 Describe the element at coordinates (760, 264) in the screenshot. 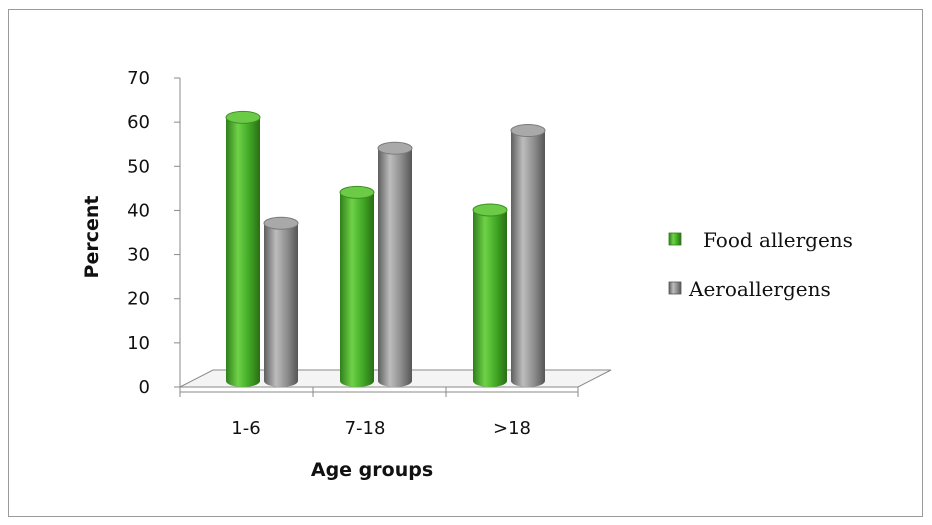

I see `legend: Food allergens Aeroallergens` at that location.